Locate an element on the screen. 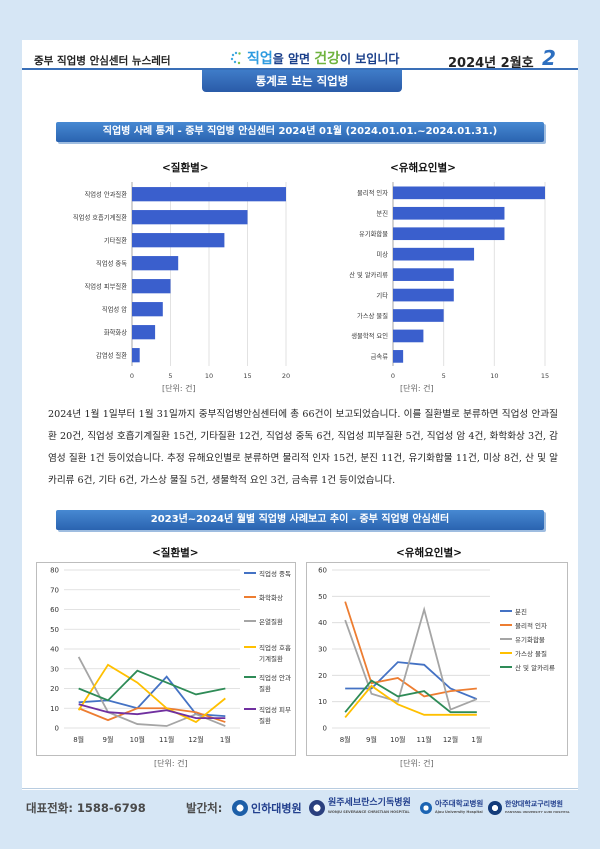  legend-label: 직업성 중독 is located at coordinates (275, 573).